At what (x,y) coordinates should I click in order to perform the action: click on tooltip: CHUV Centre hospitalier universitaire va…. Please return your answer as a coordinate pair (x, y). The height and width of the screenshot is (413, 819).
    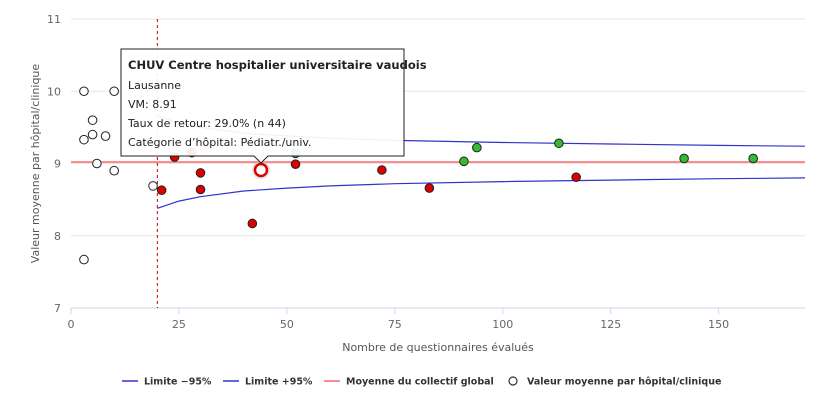
    Looking at the image, I should click on (273, 106).